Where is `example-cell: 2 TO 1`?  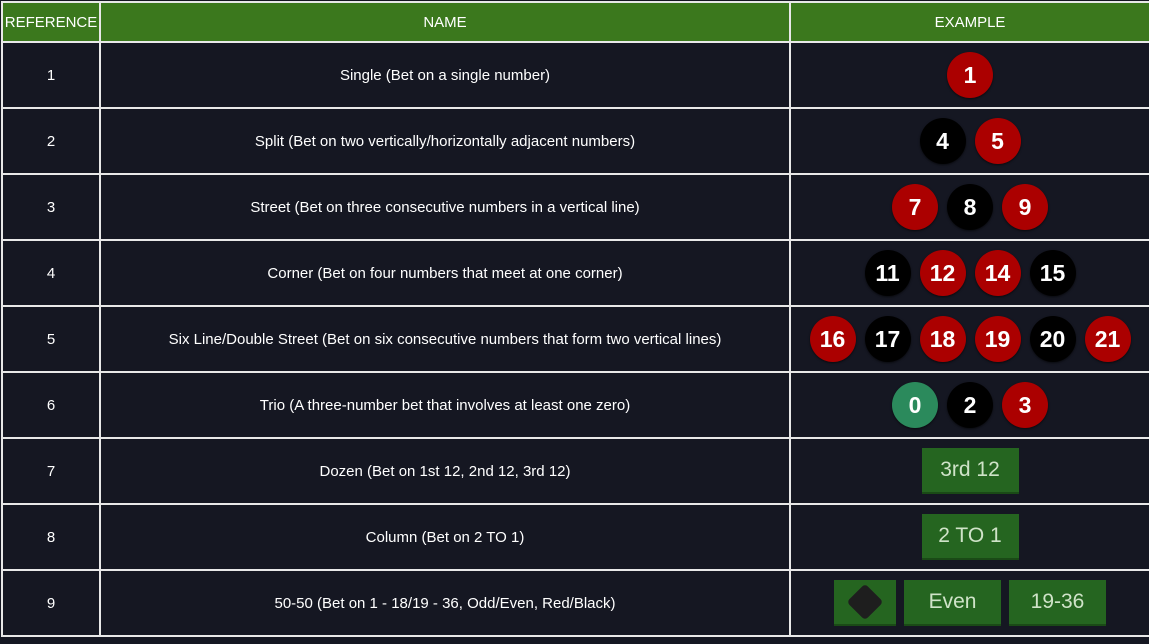
example-cell: 2 TO 1 is located at coordinates (969, 537).